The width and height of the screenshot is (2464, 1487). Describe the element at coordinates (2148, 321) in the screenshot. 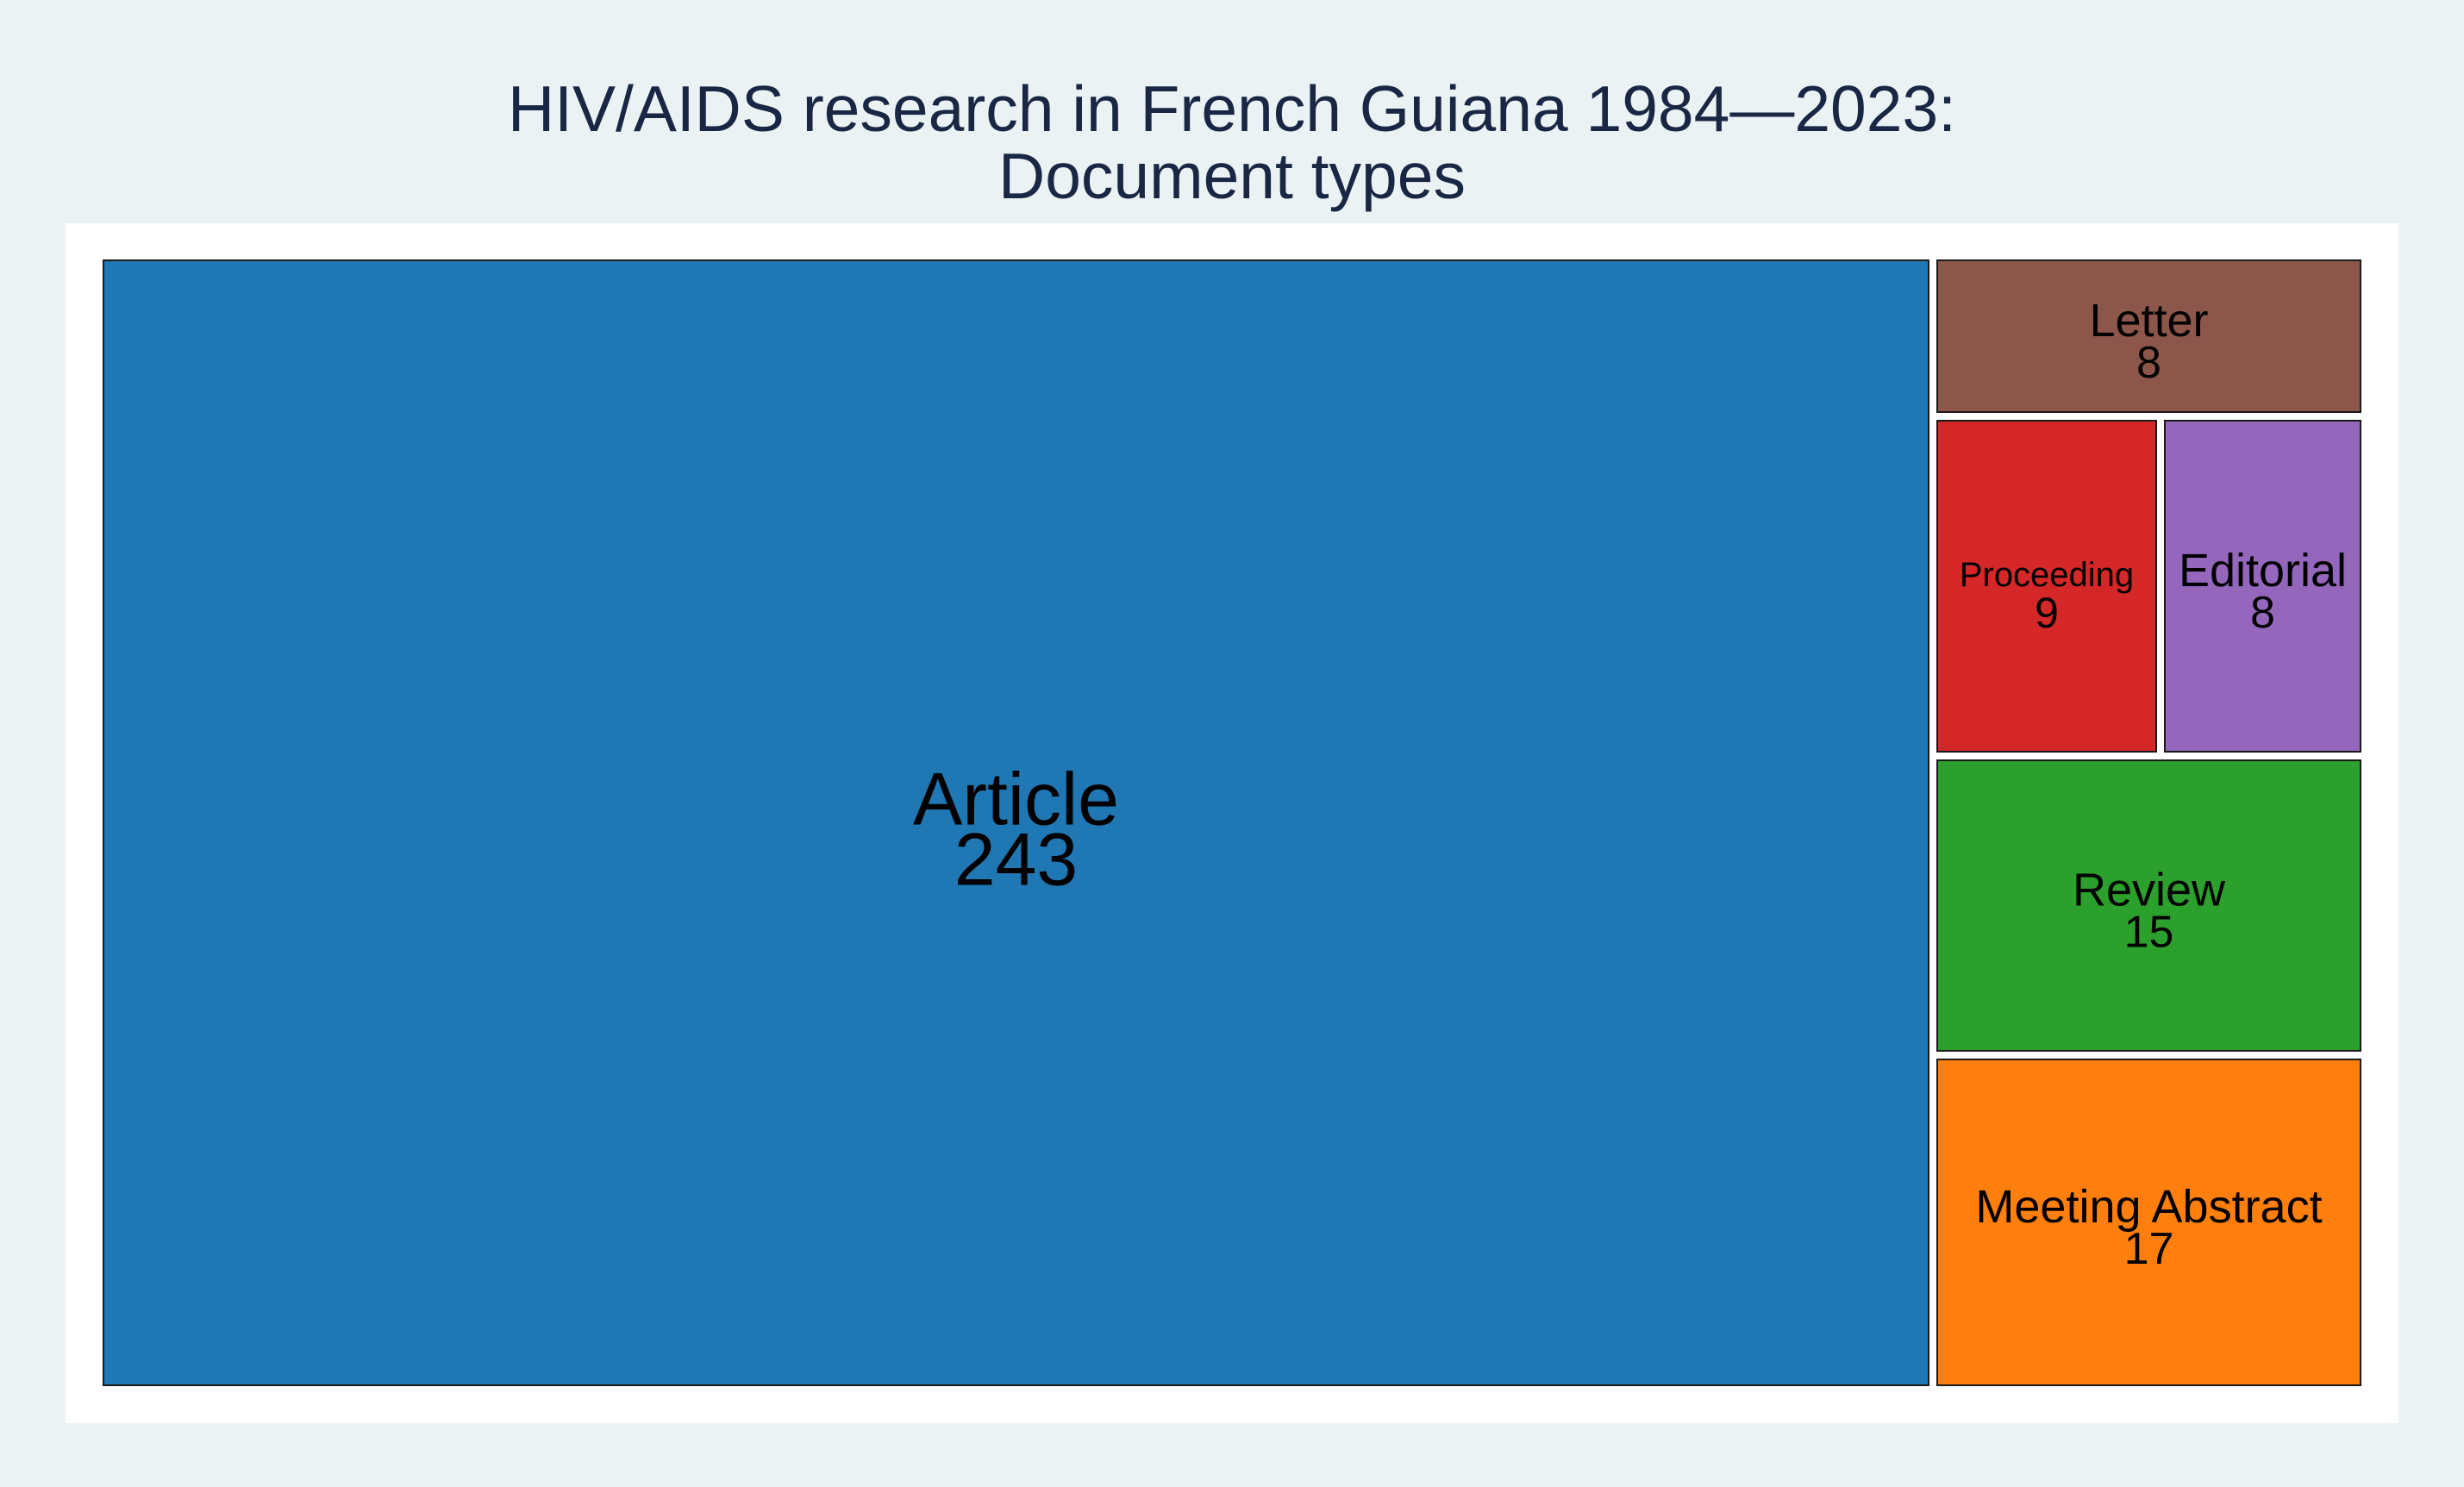

I see `tile-label-letter: Letter` at that location.